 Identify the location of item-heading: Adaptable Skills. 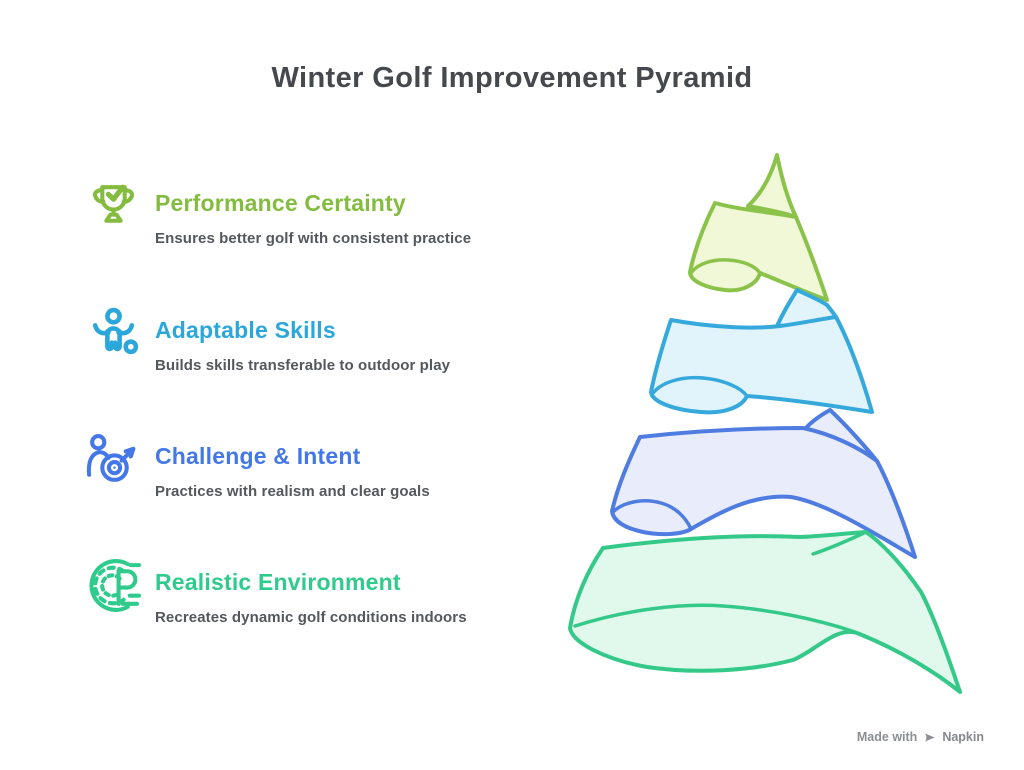
(245, 330).